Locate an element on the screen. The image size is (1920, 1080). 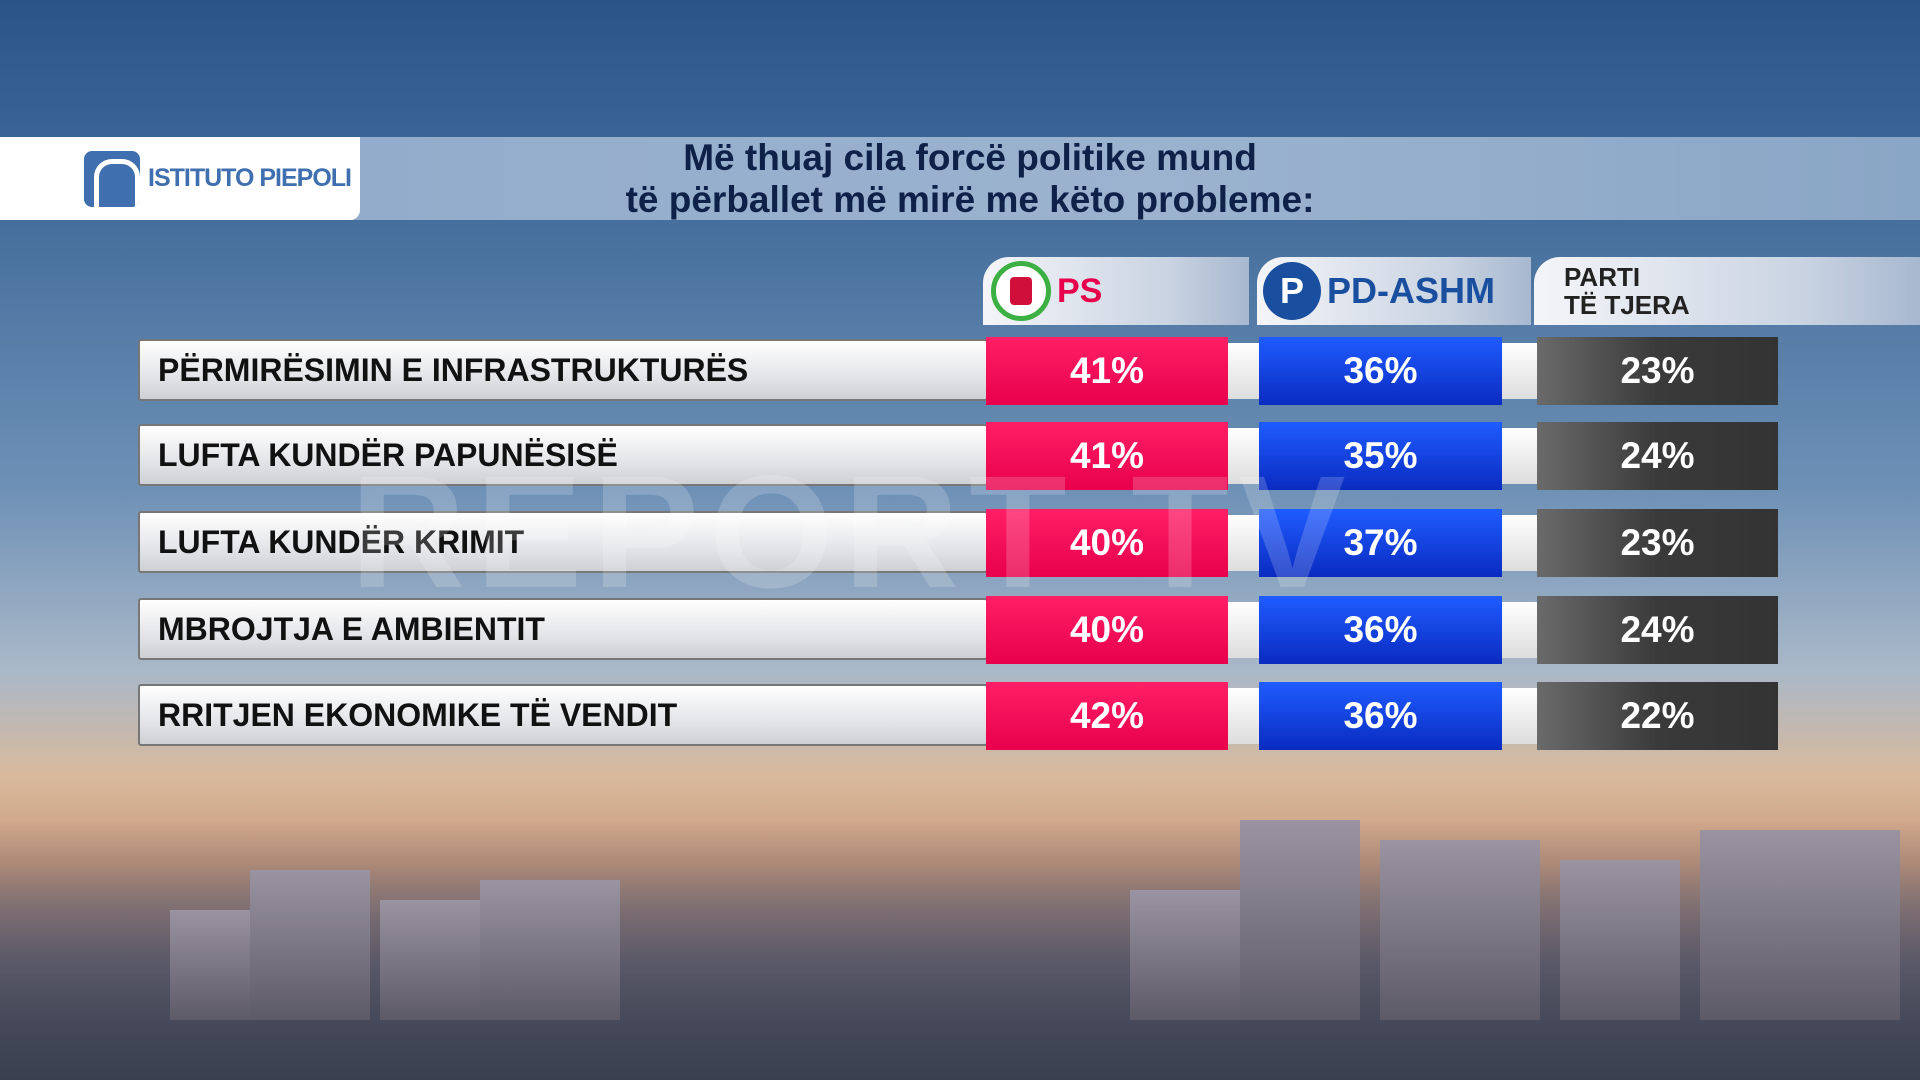
table-row: LUFTA KUNDËR KRIMIT 40% 37% 23% is located at coordinates (958, 543).